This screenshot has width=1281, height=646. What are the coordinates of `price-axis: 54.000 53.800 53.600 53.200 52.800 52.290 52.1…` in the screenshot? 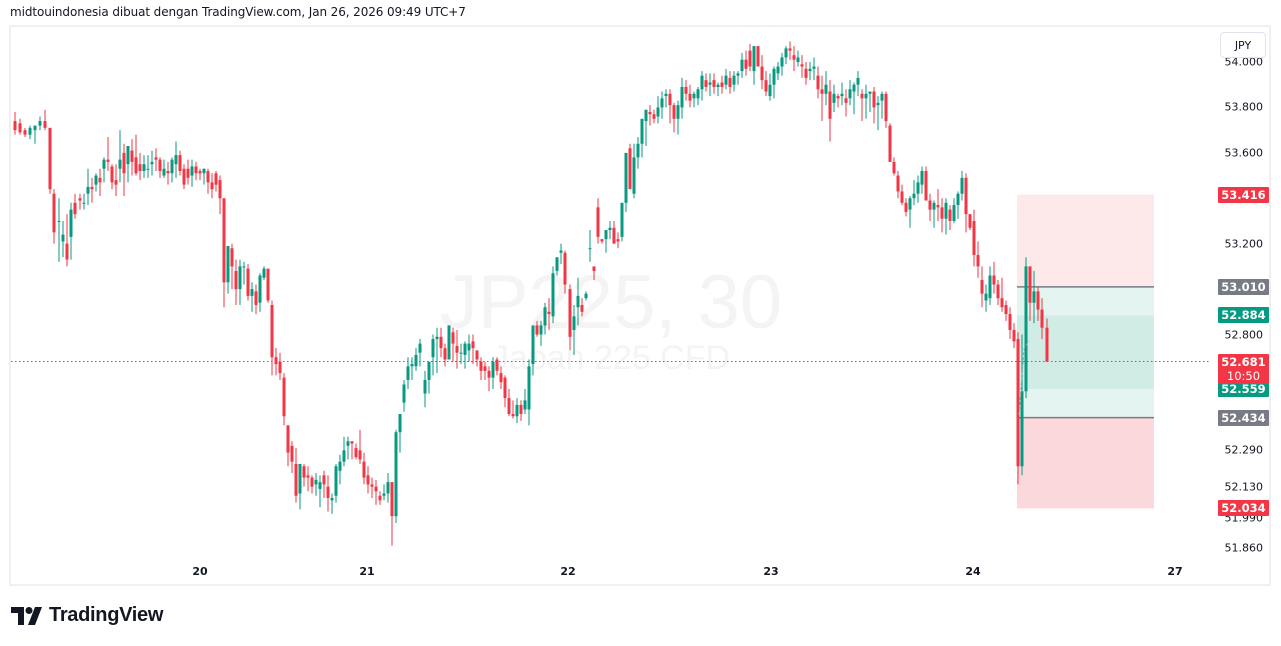 It's located at (1240, 292).